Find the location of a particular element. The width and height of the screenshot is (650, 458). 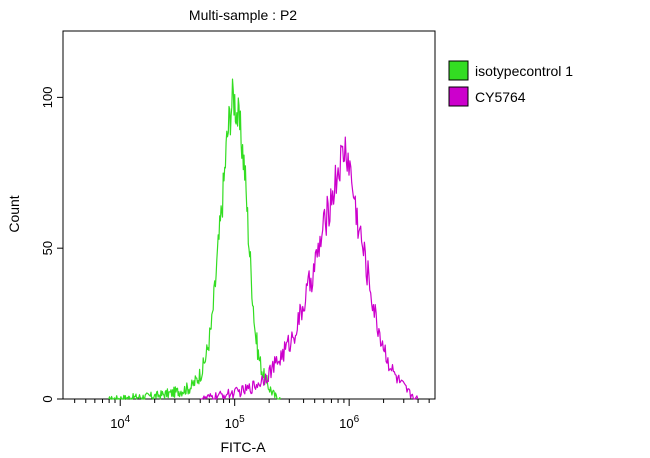

chart-title: Multi-sample : P2 is located at coordinates (243, 15).